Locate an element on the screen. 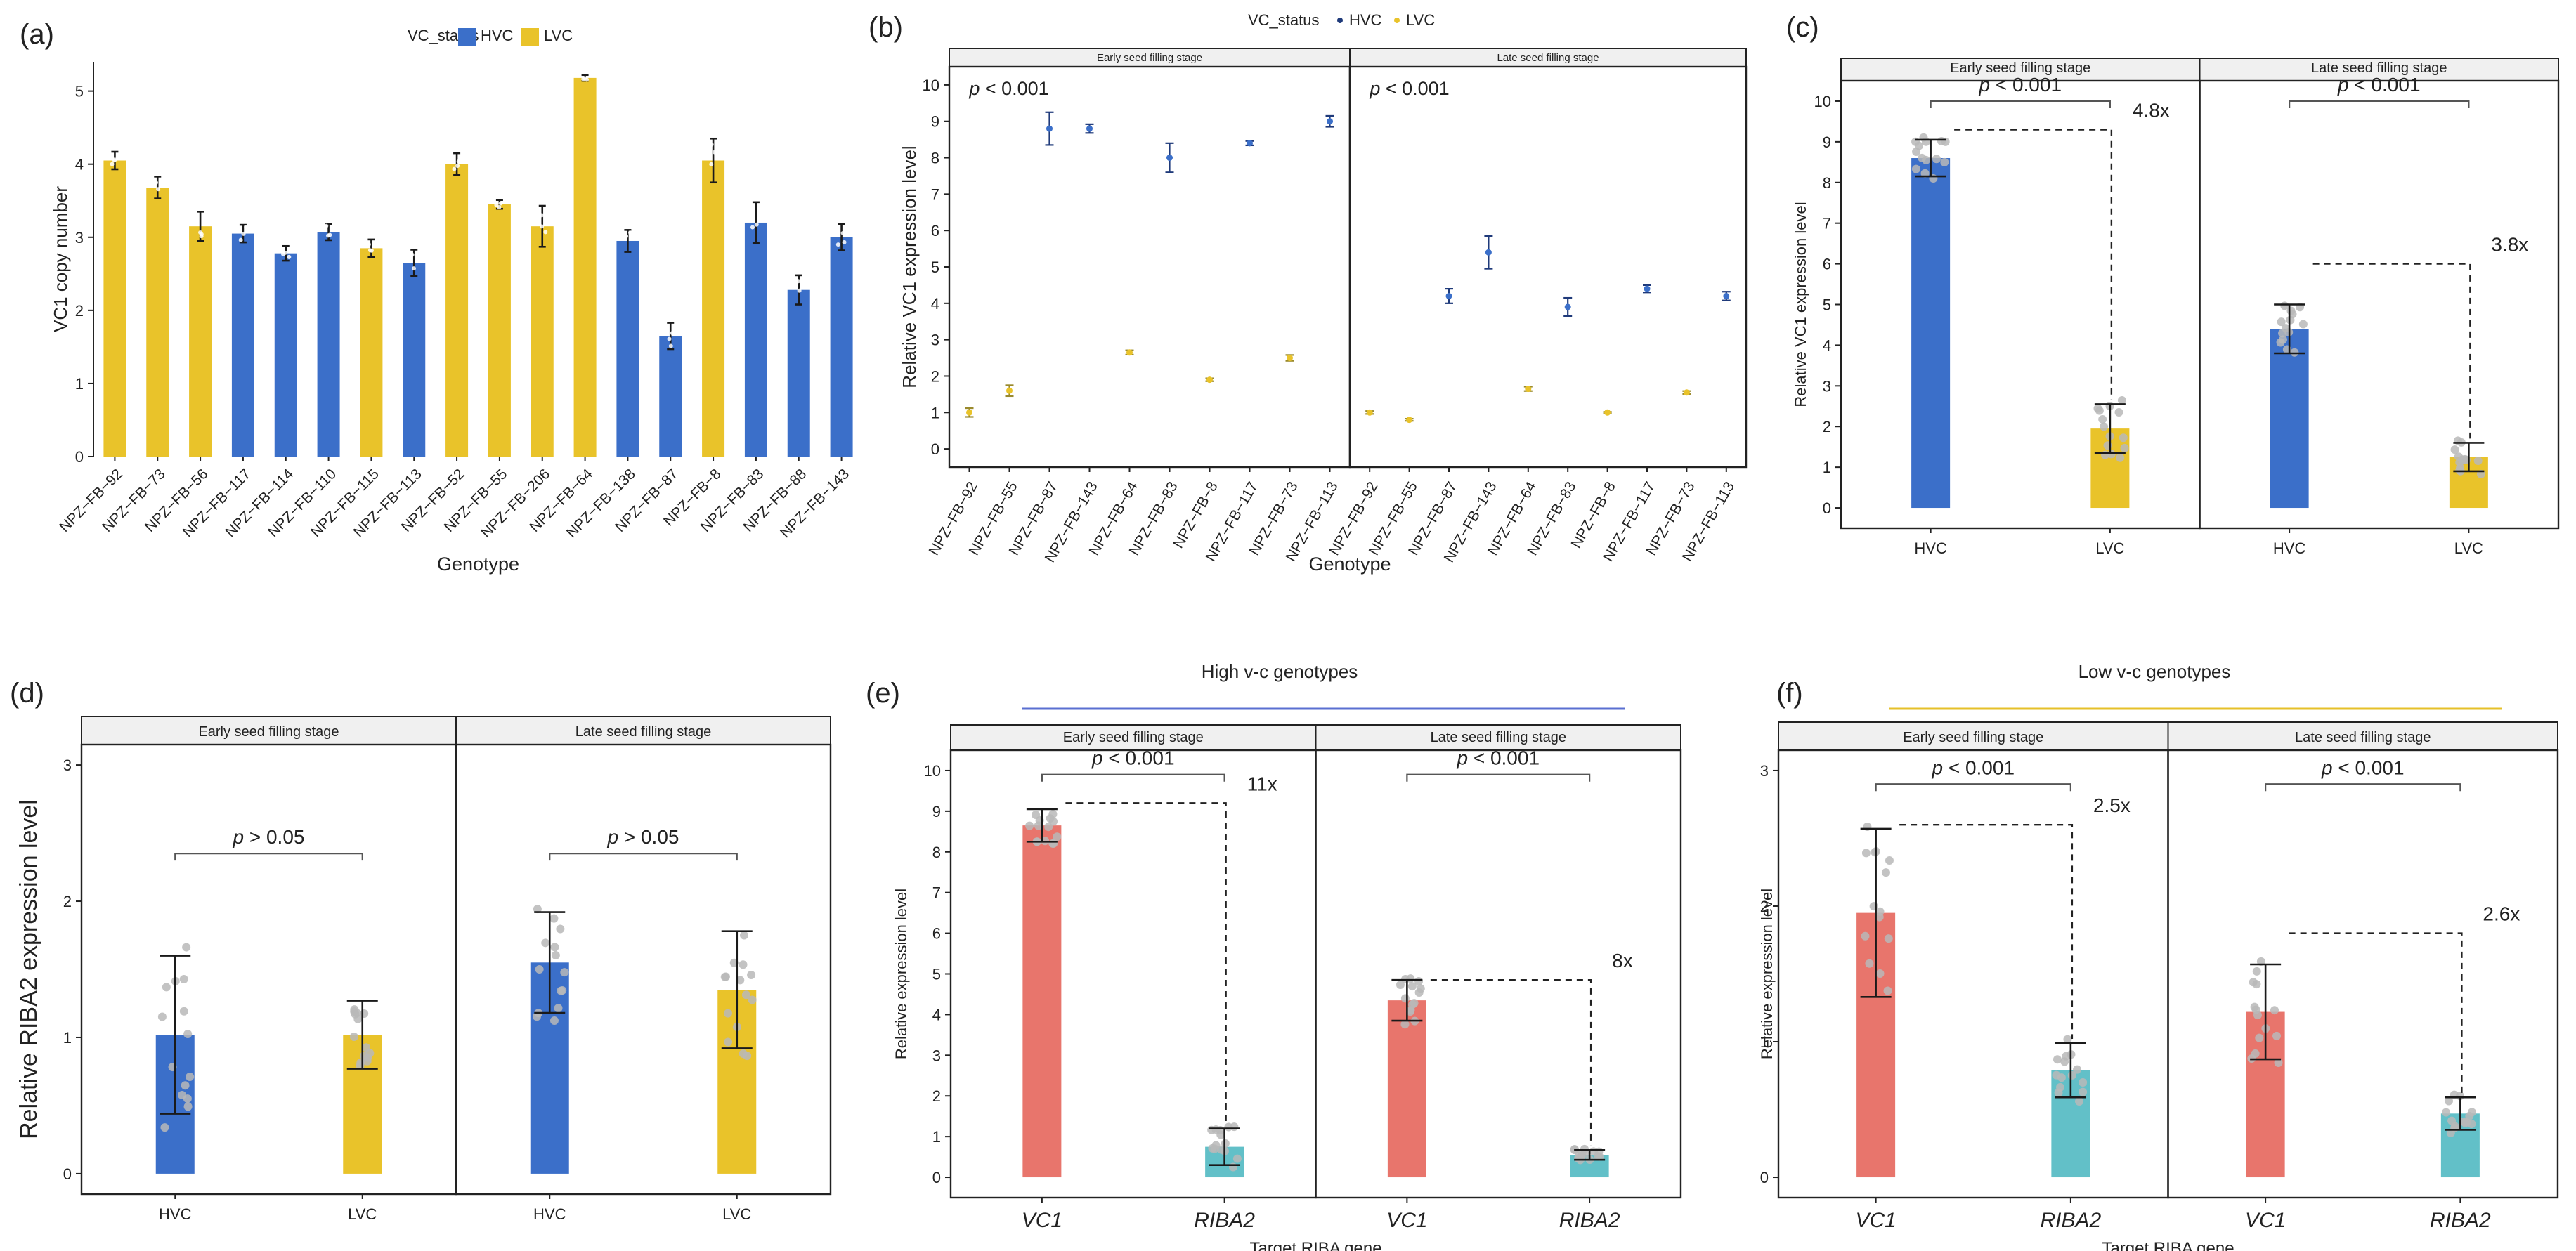  y-tick-label: 4 is located at coordinates (1827, 345).